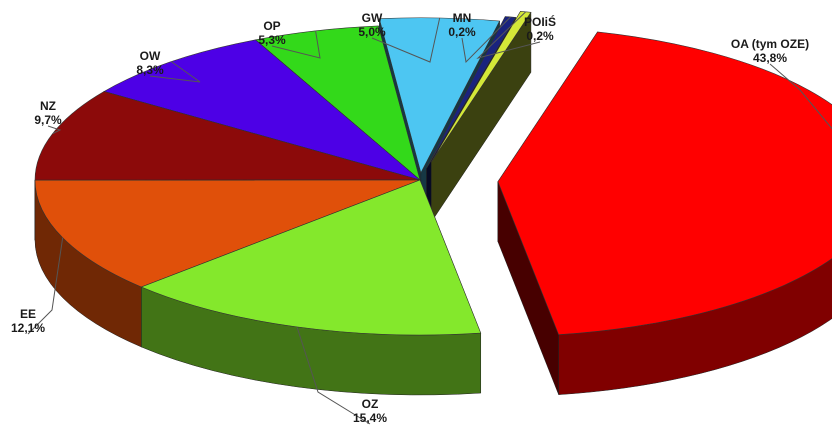  Describe the element at coordinates (271, 26) in the screenshot. I see `slice-label-op: OP` at that location.